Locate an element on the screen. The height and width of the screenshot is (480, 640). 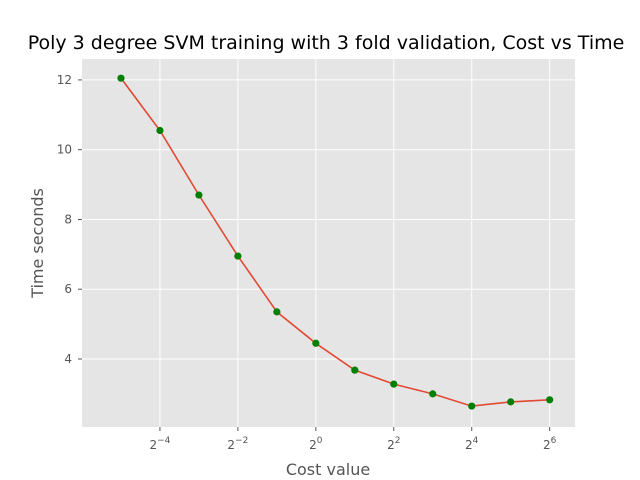
x-axis-label: Cost value is located at coordinates (328, 469).